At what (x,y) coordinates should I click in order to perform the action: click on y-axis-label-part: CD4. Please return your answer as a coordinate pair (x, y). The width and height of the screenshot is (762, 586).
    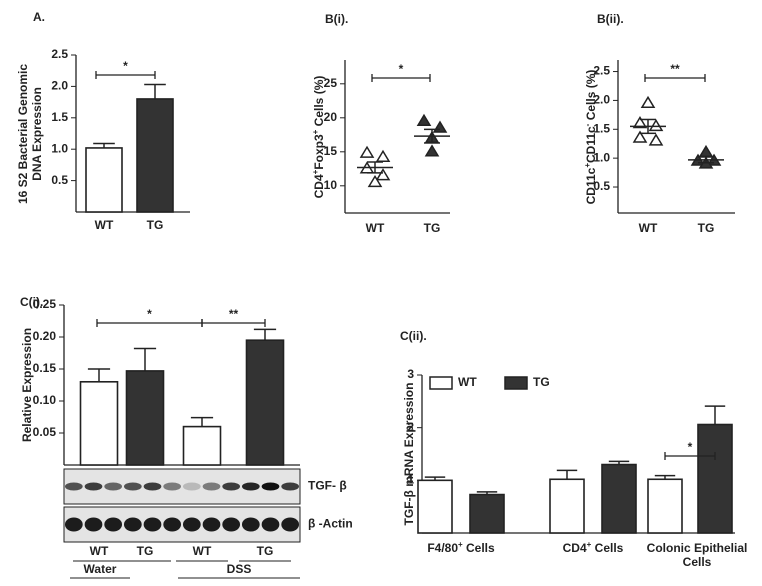
    Looking at the image, I should click on (319, 186).